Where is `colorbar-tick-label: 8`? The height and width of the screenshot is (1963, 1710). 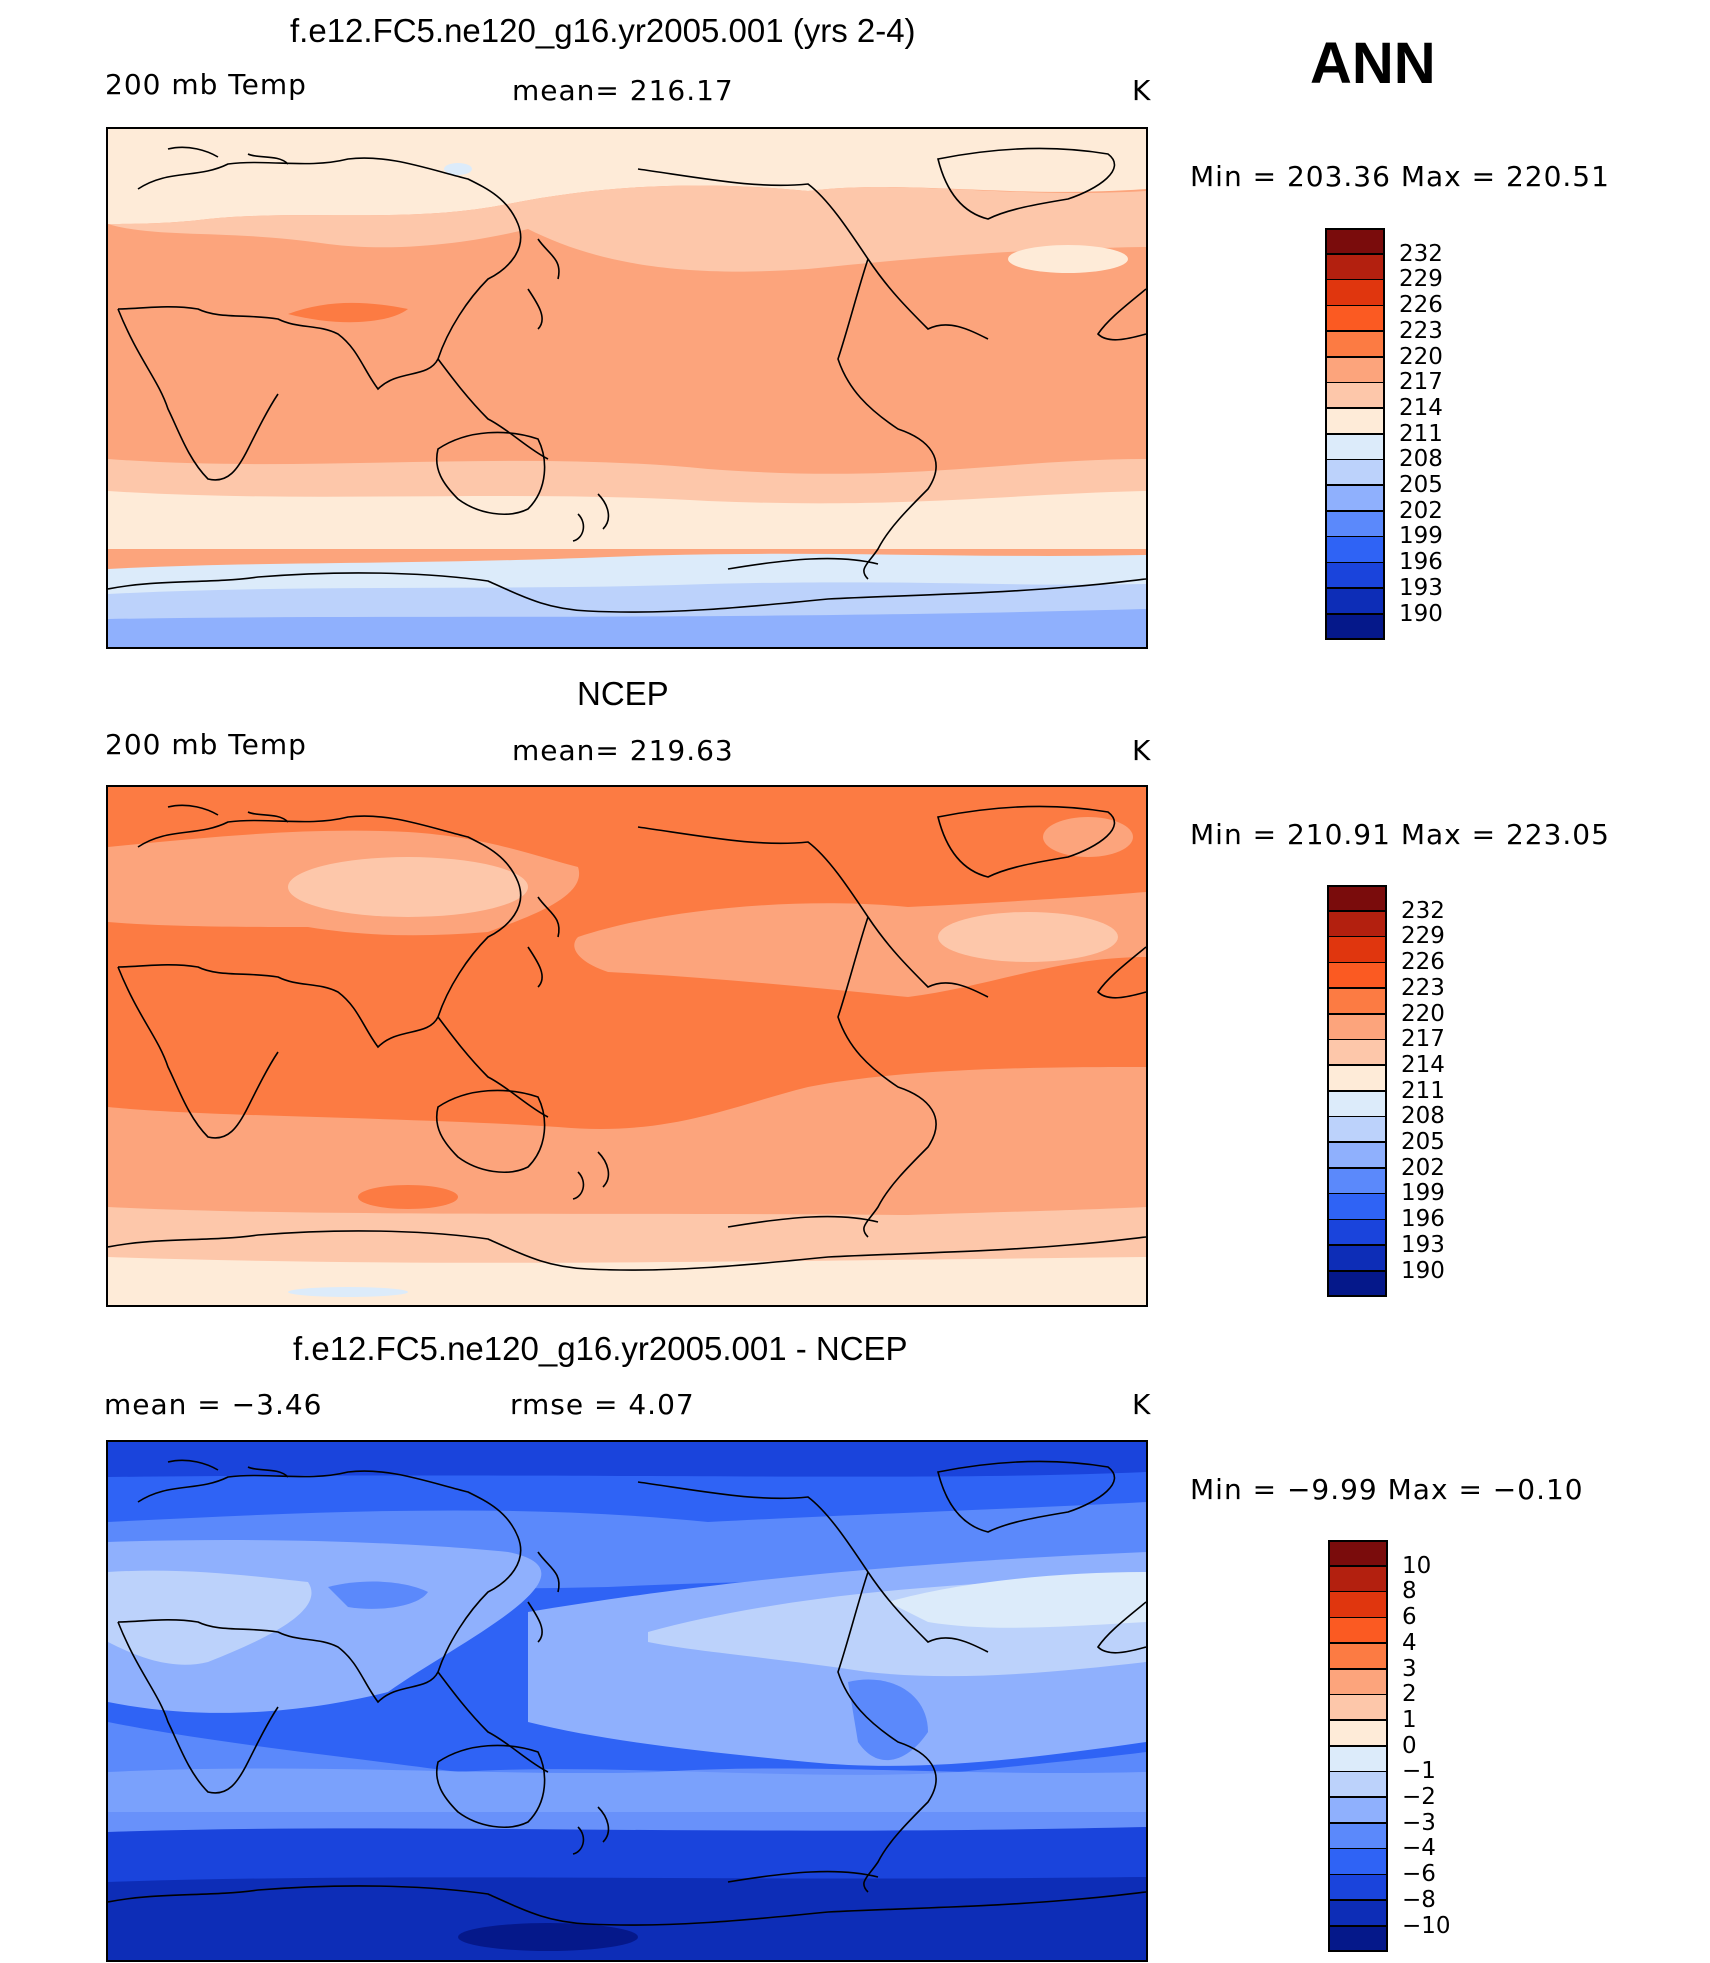
colorbar-tick-label: 8 is located at coordinates (1409, 1591).